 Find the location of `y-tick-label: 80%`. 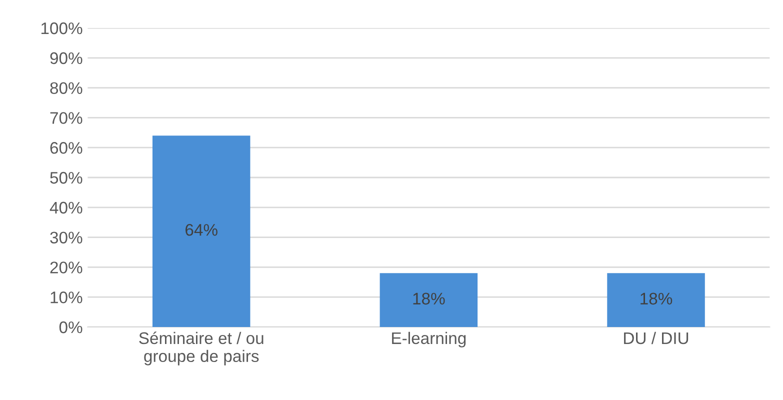

y-tick-label: 80% is located at coordinates (66, 88).